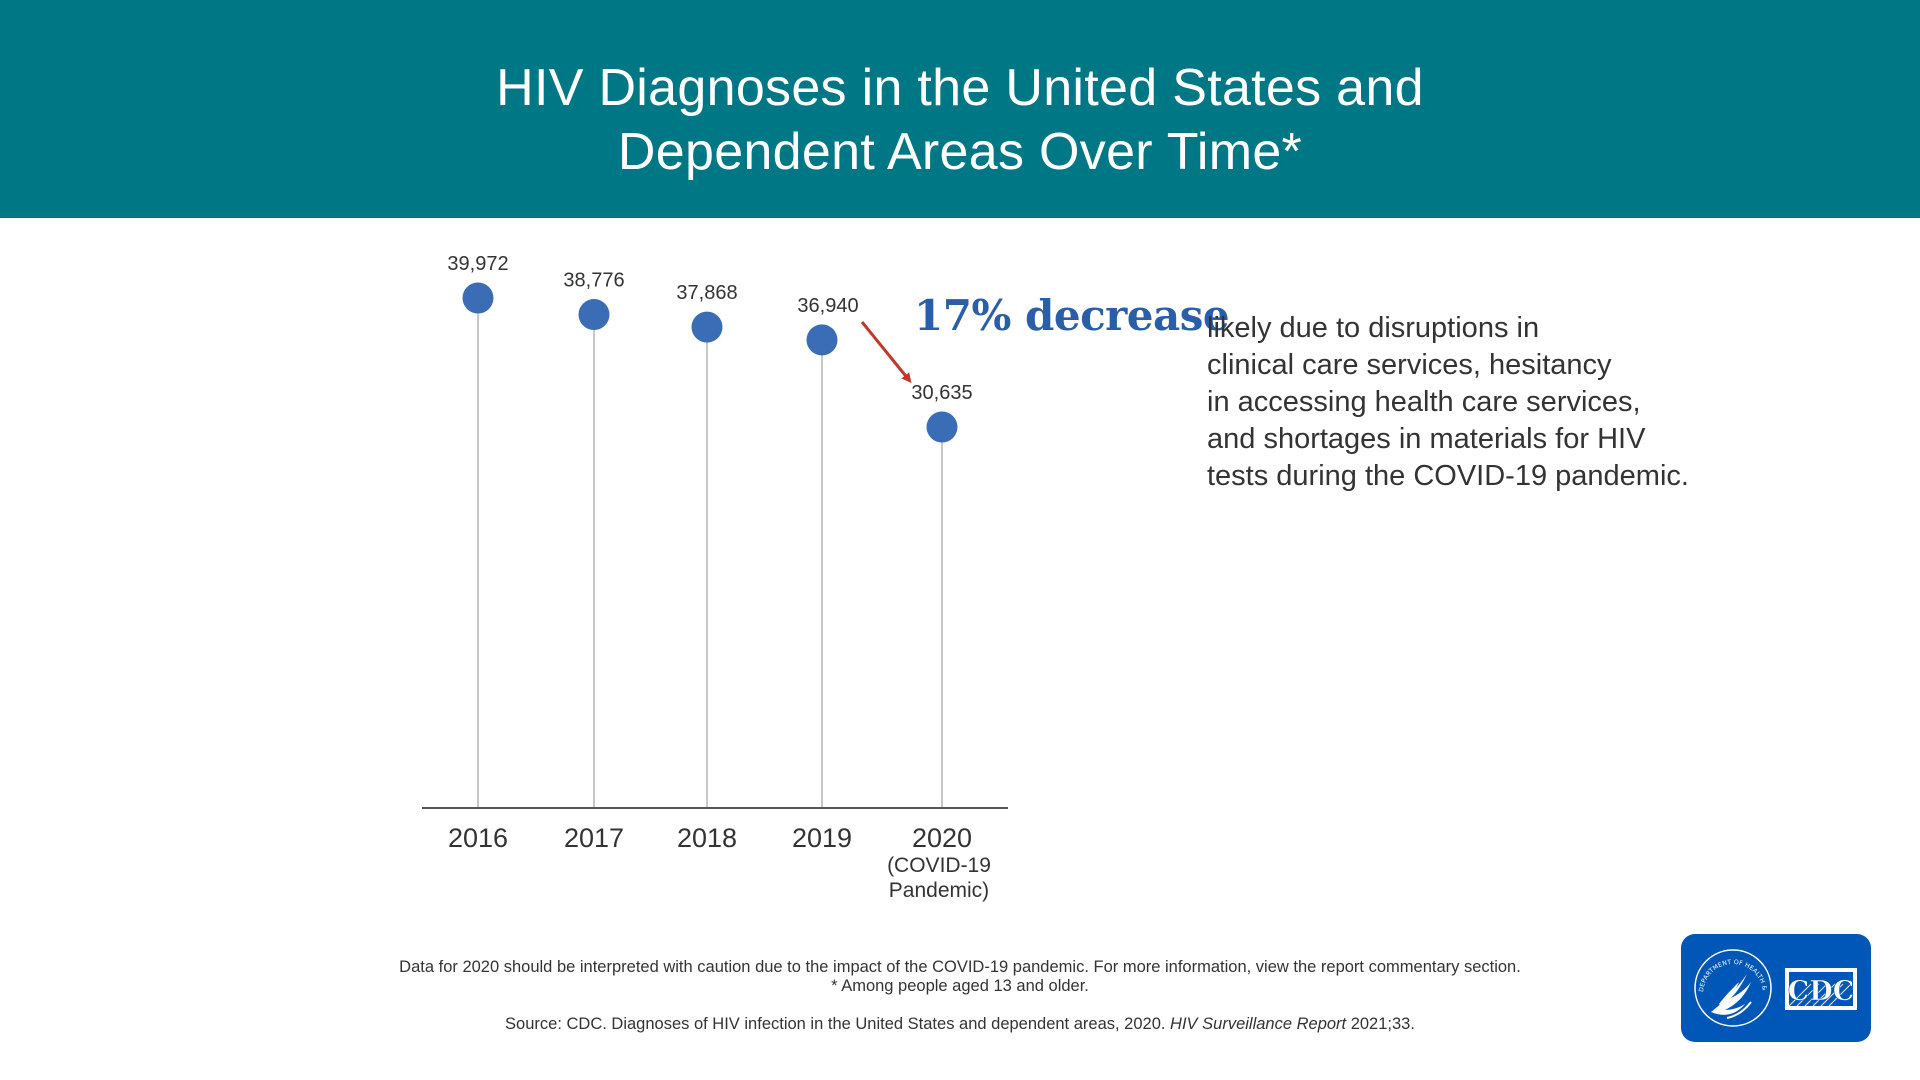 This screenshot has width=1920, height=1080. Describe the element at coordinates (1821, 991) in the screenshot. I see `cdc-logo-text: CDC` at that location.